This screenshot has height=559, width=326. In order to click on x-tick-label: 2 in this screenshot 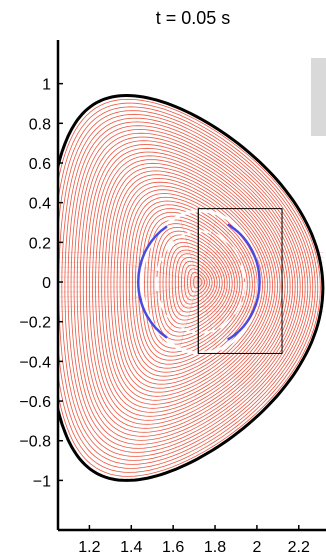, I will do `click(256, 547)`.